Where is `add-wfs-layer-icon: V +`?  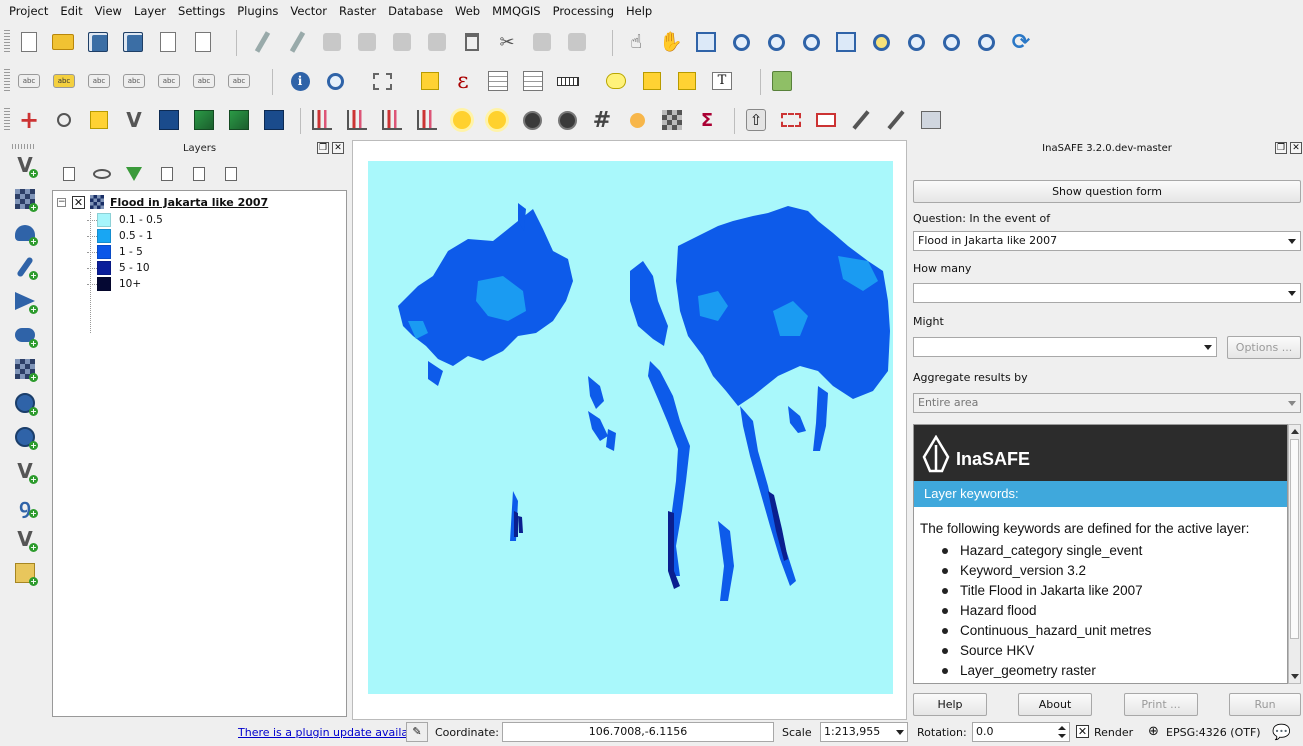 add-wfs-layer-icon: V + is located at coordinates (27, 471).